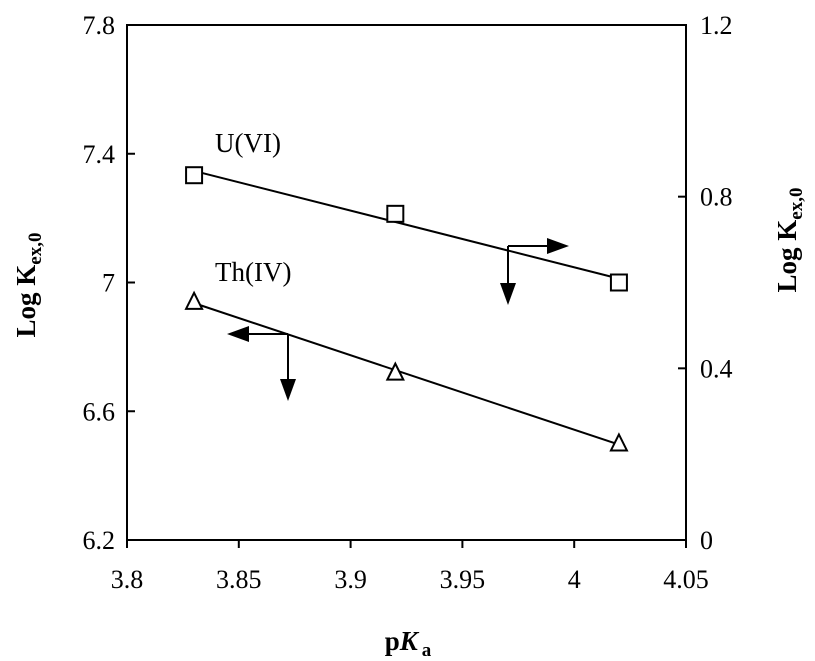  Describe the element at coordinates (558, 246) in the screenshot. I see `right-axis-indicator-horizontal-head` at that location.